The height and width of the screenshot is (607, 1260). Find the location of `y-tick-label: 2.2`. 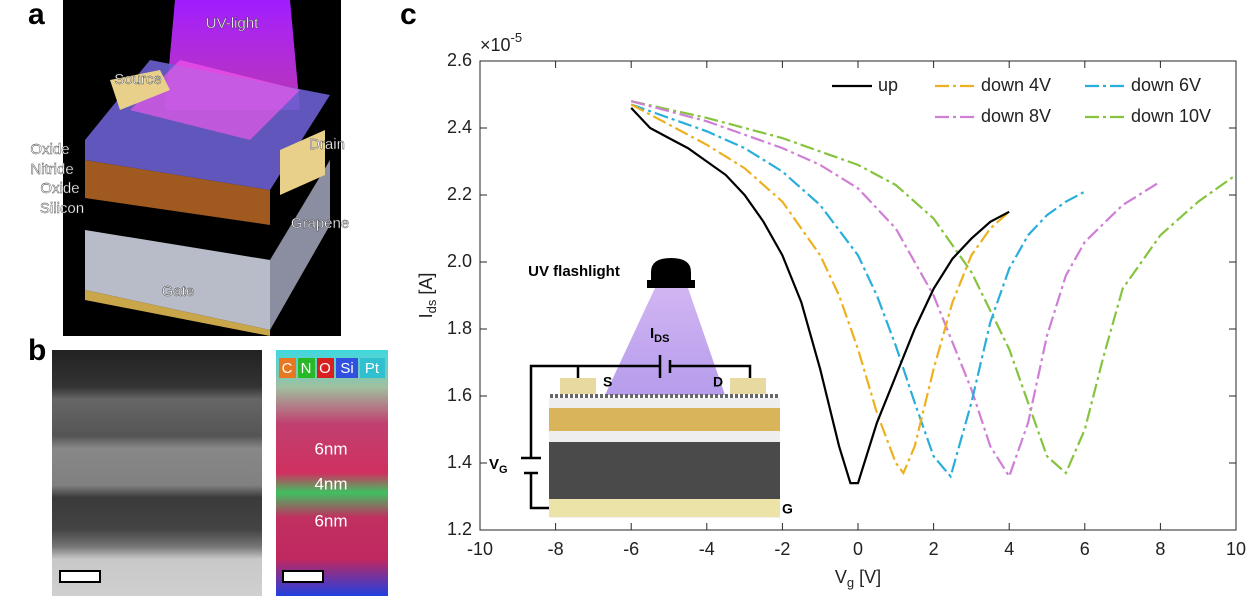

y-tick-label: 2.2 is located at coordinates (459, 194).